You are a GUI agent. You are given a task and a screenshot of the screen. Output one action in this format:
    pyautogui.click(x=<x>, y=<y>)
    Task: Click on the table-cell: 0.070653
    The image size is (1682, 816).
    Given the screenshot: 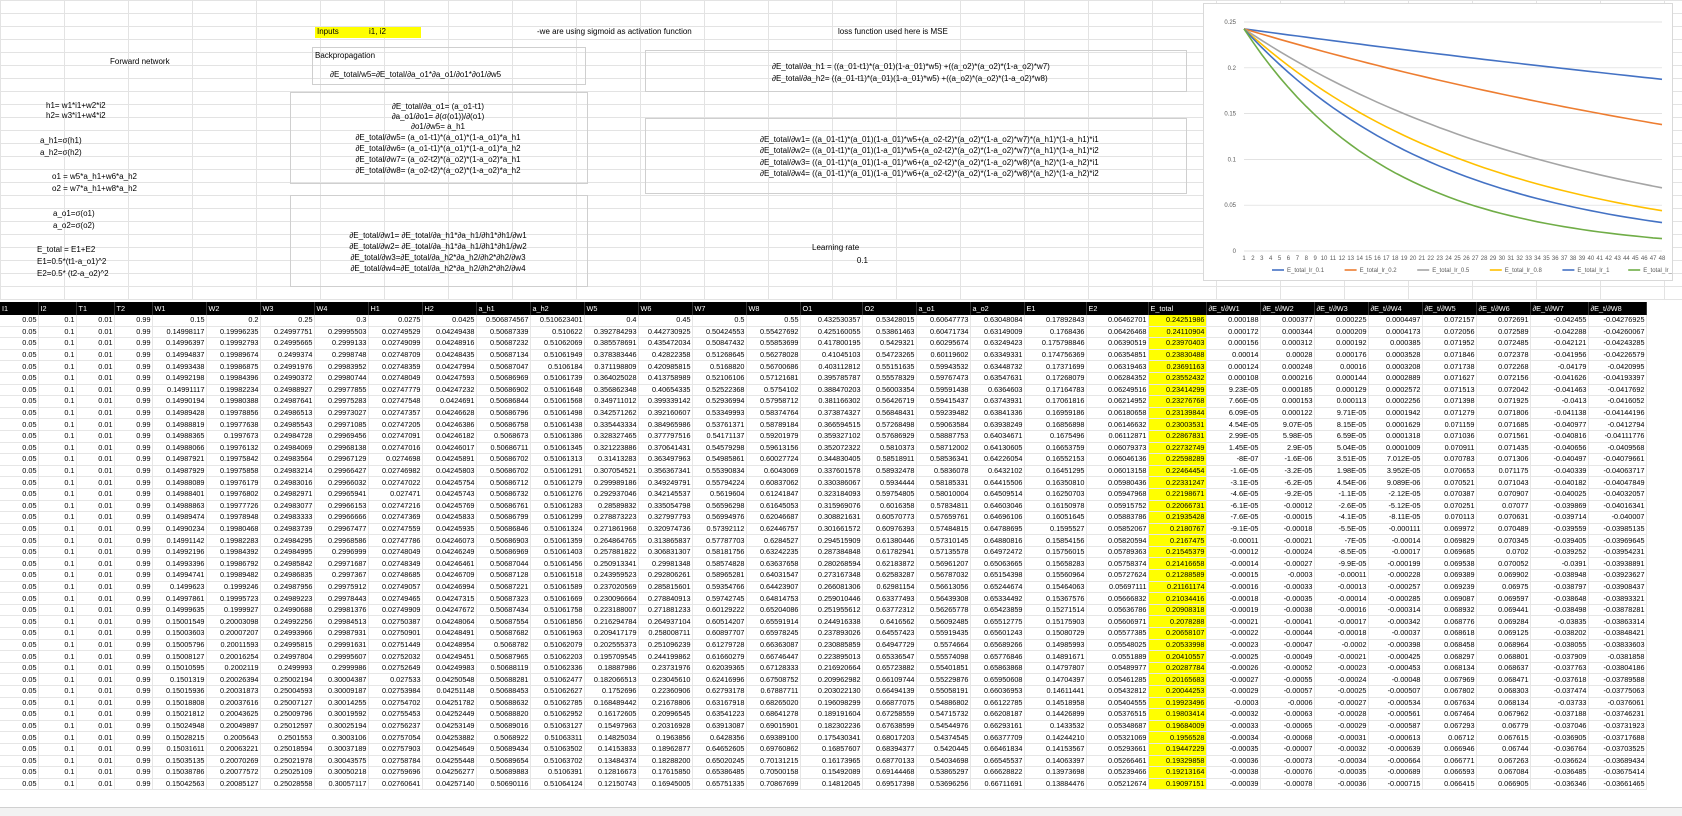 What is the action you would take?
    pyautogui.click(x=1449, y=471)
    